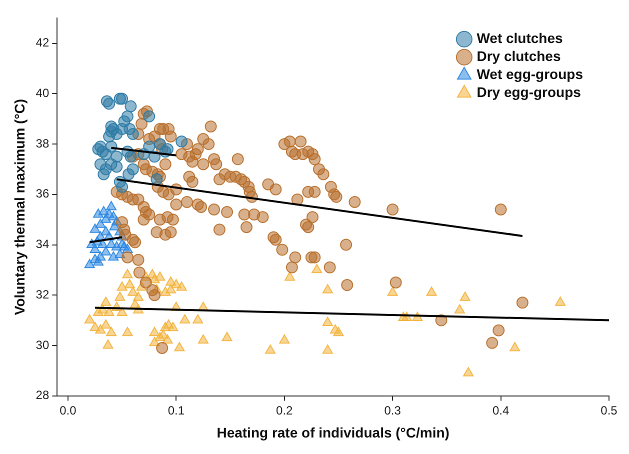 The width and height of the screenshot is (629, 454). I want to click on legend-label: Wet egg-groups, so click(530, 74).